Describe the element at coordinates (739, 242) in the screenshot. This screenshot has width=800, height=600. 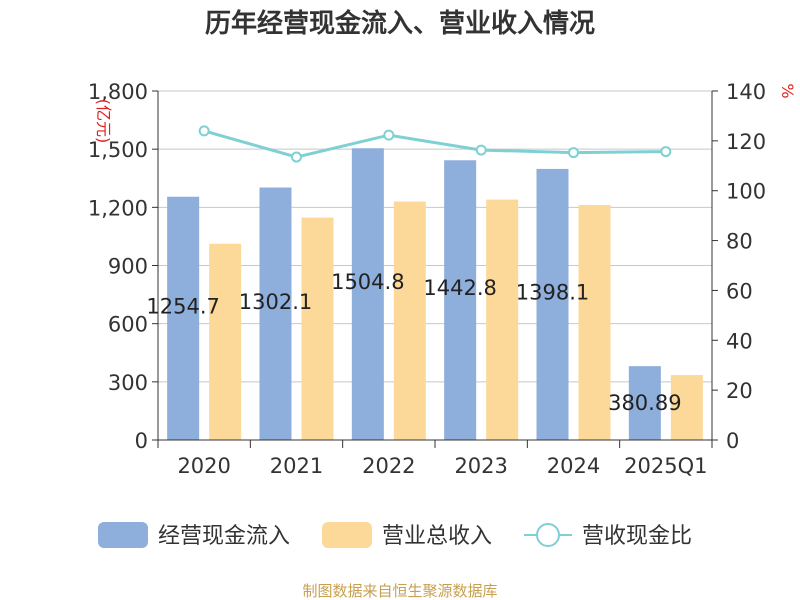
I see `right-tick-label: 80` at that location.